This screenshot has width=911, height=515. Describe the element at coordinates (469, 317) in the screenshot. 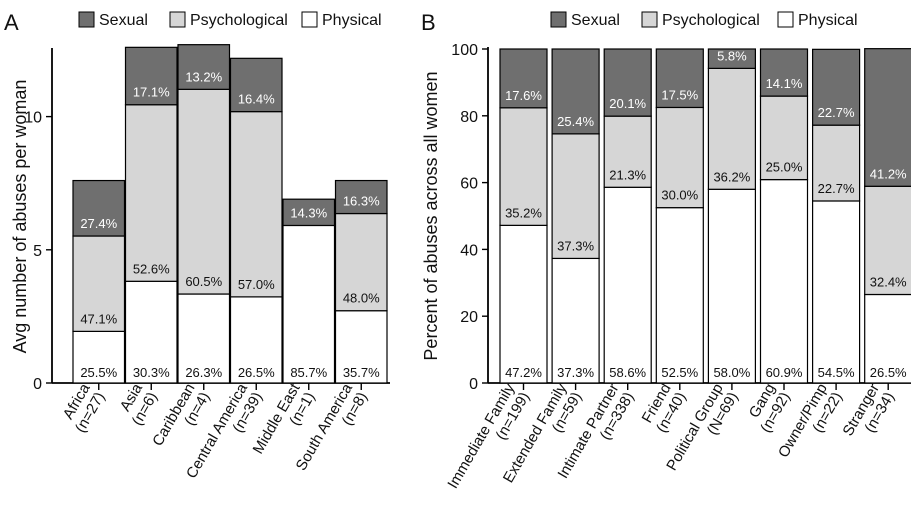

I see `y-tick-label: 20` at that location.